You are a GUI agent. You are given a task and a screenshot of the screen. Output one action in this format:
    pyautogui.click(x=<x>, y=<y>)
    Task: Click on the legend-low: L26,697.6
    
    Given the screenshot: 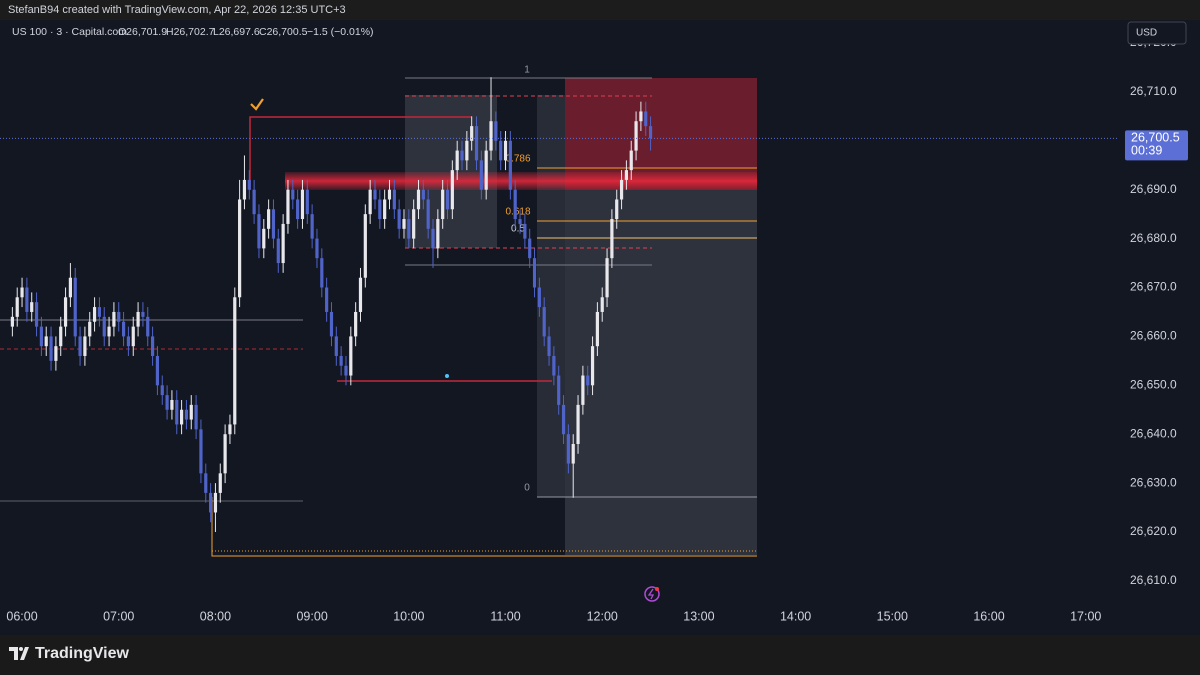 What is the action you would take?
    pyautogui.click(x=236, y=32)
    